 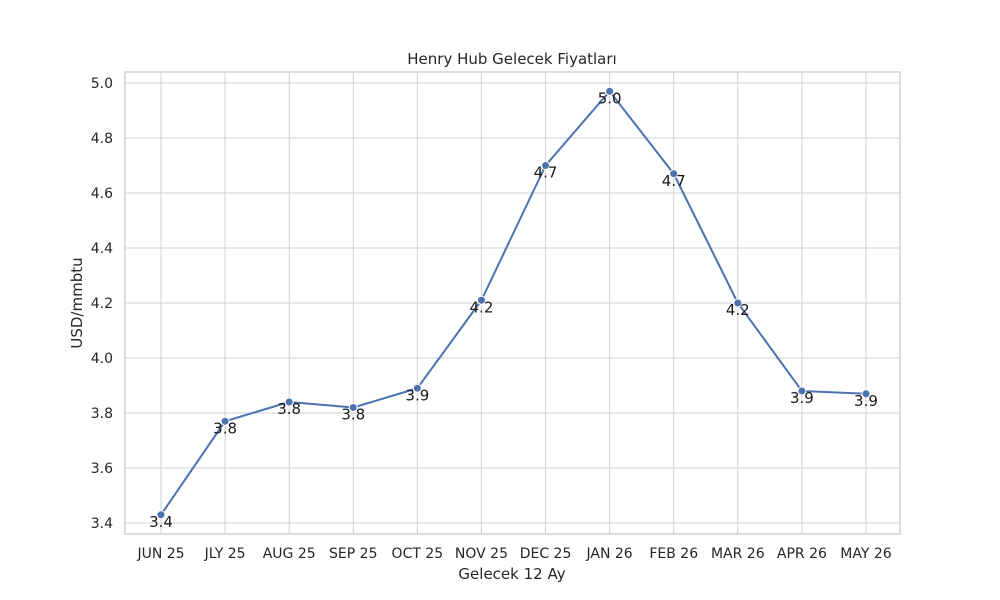 What do you see at coordinates (102, 469) in the screenshot?
I see `y-tick-label: 3.6` at bounding box center [102, 469].